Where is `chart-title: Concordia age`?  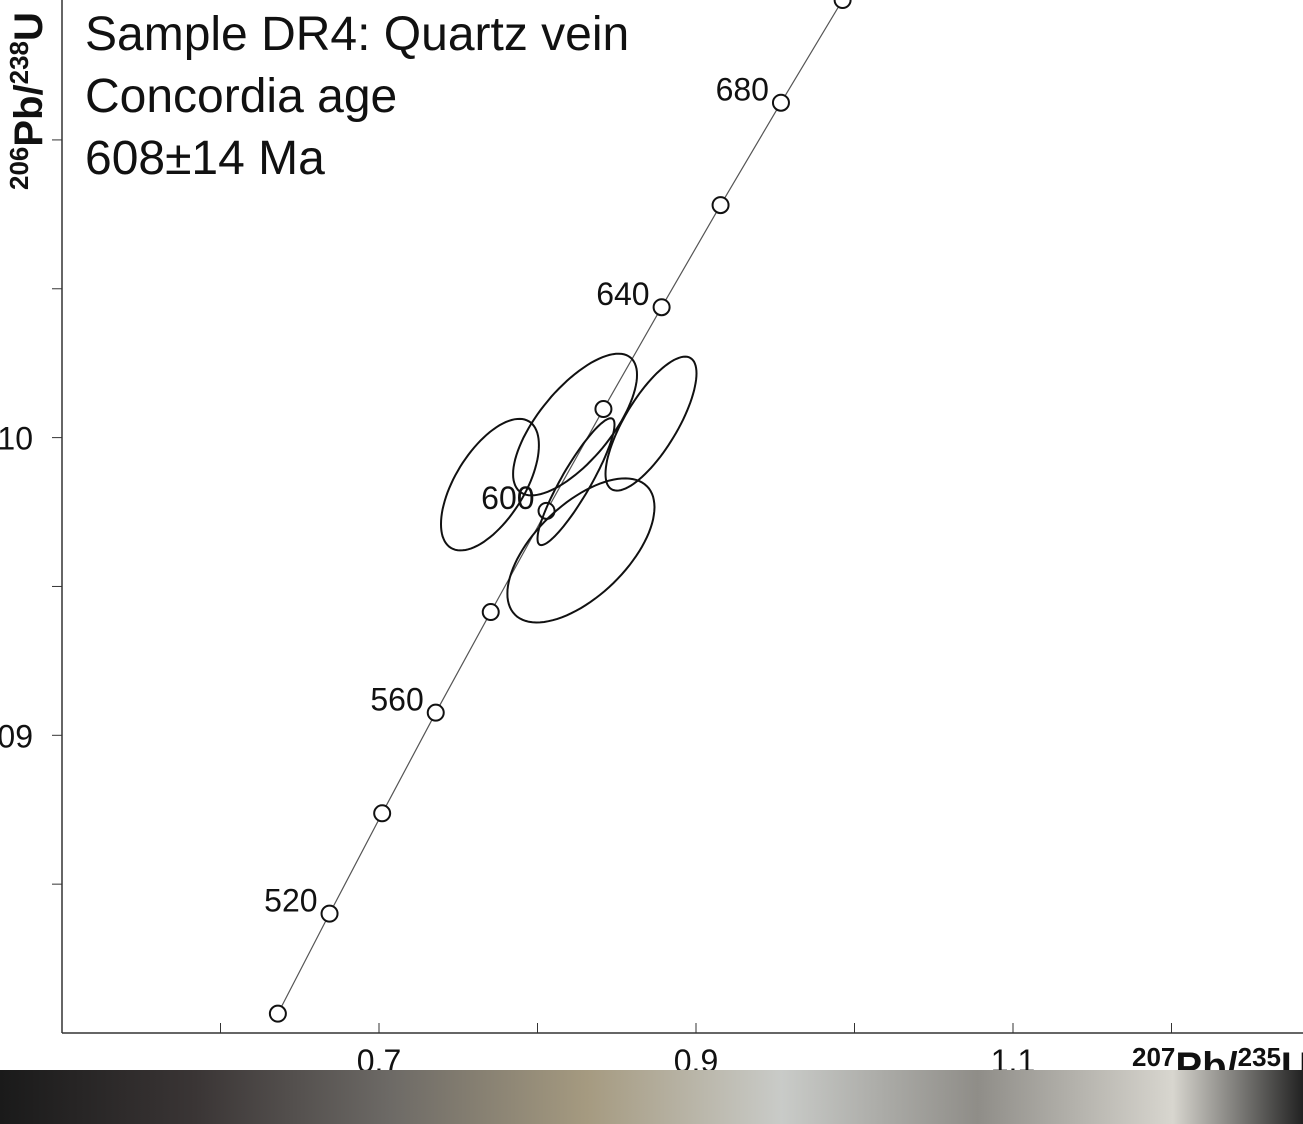 chart-title: Concordia age is located at coordinates (241, 96).